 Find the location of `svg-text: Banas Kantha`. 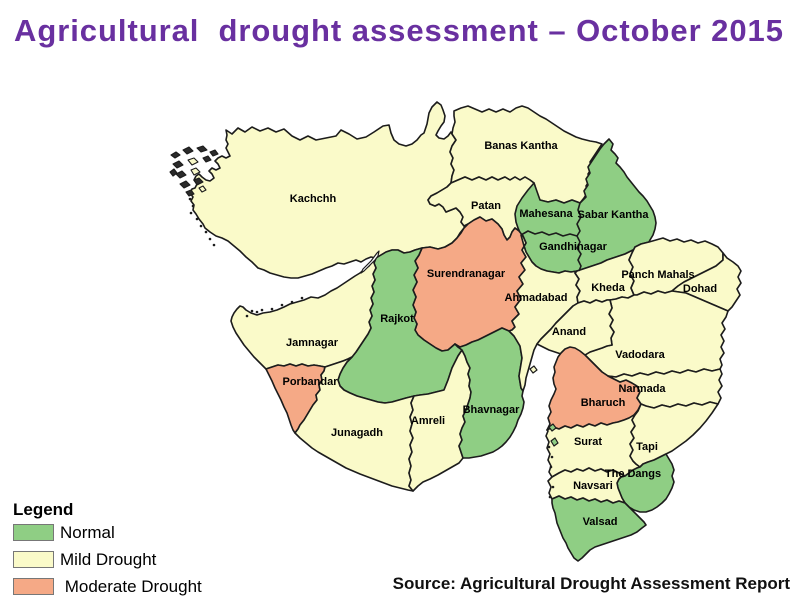

svg-text: Banas Kantha is located at coordinates (521, 146).